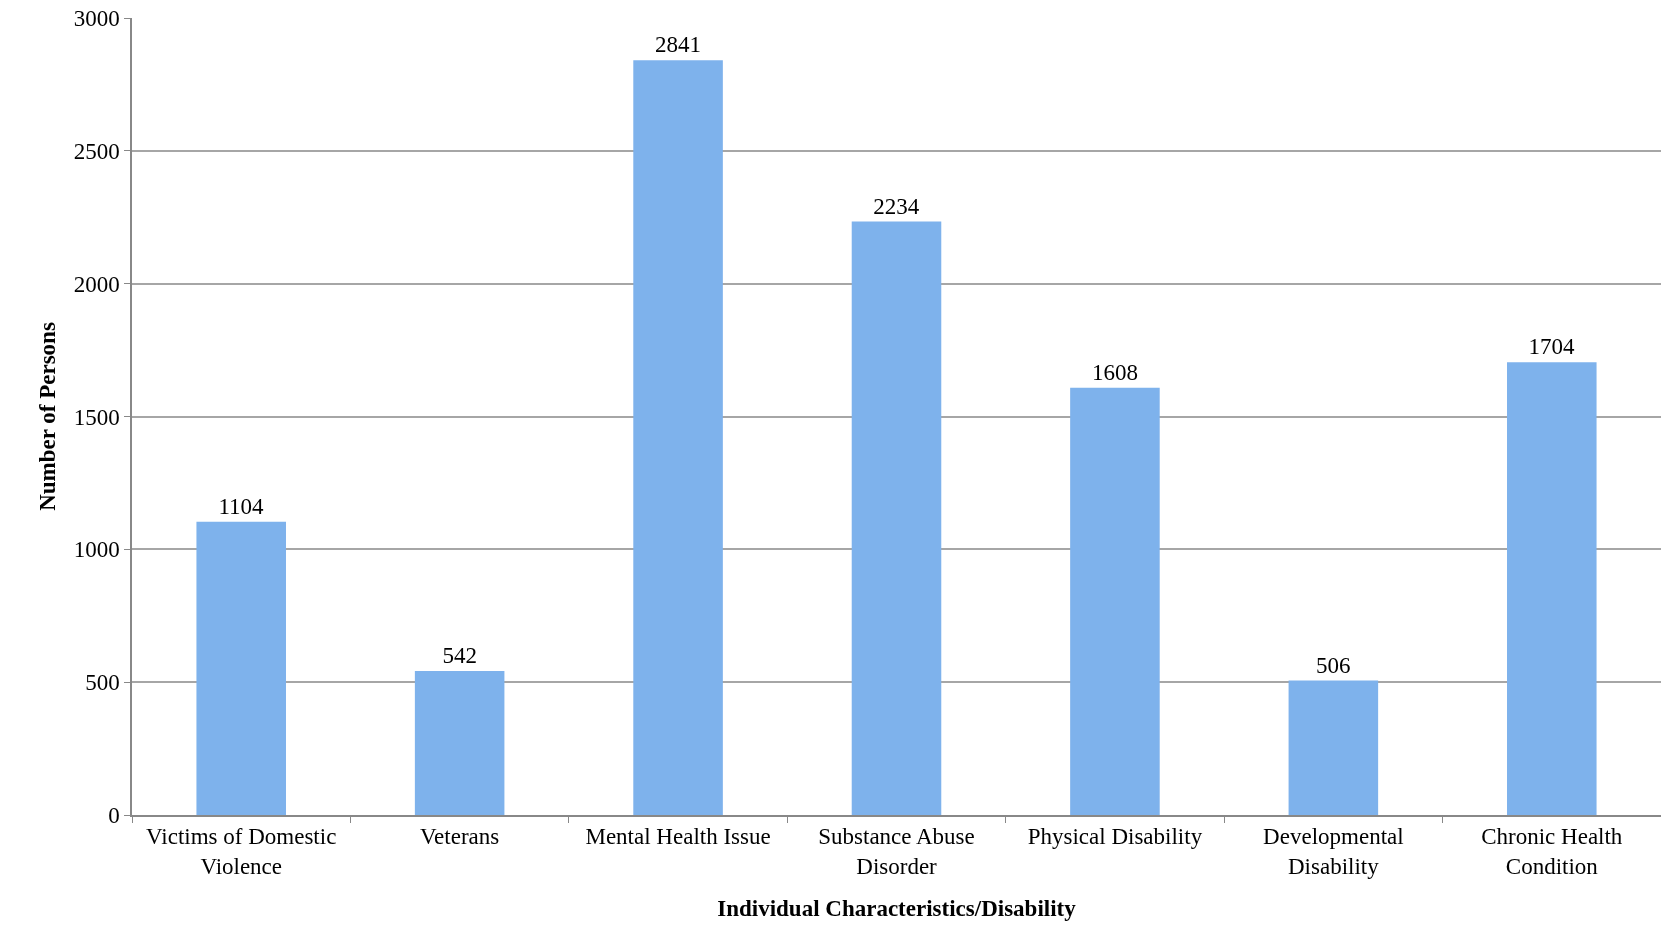  I want to click on x-tick-label: Chronic Health Condition, so click(1552, 852).